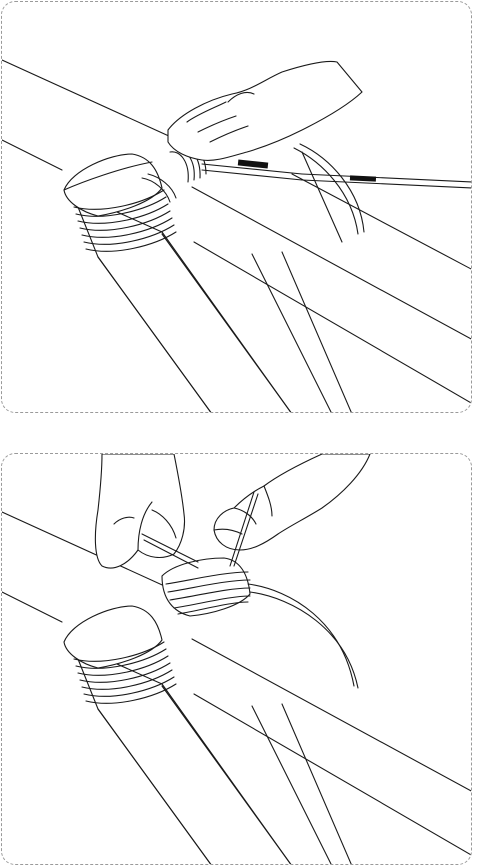 This screenshot has height=866, width=483. Describe the element at coordinates (206, 587) in the screenshot. I see `joint-binding` at that location.